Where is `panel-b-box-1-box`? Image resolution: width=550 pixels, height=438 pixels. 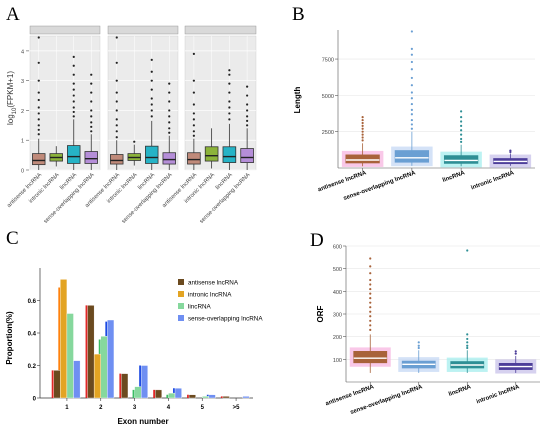
panel-b-box-1-box is located at coordinates (412, 156).